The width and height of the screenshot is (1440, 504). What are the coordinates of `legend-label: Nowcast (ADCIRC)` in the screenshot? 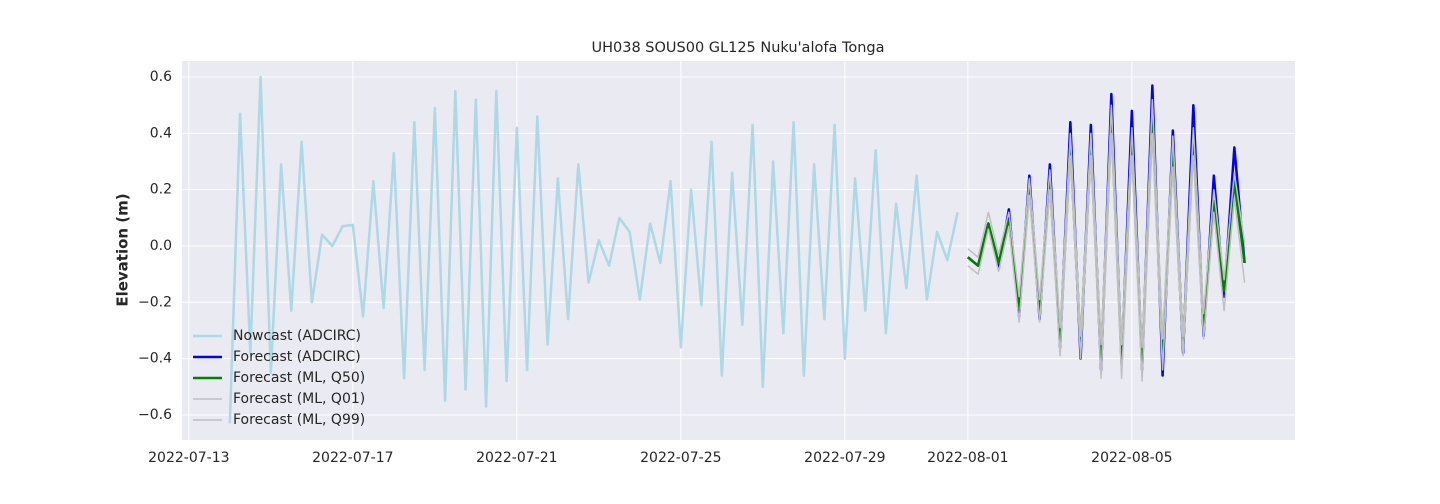 It's located at (297, 336).